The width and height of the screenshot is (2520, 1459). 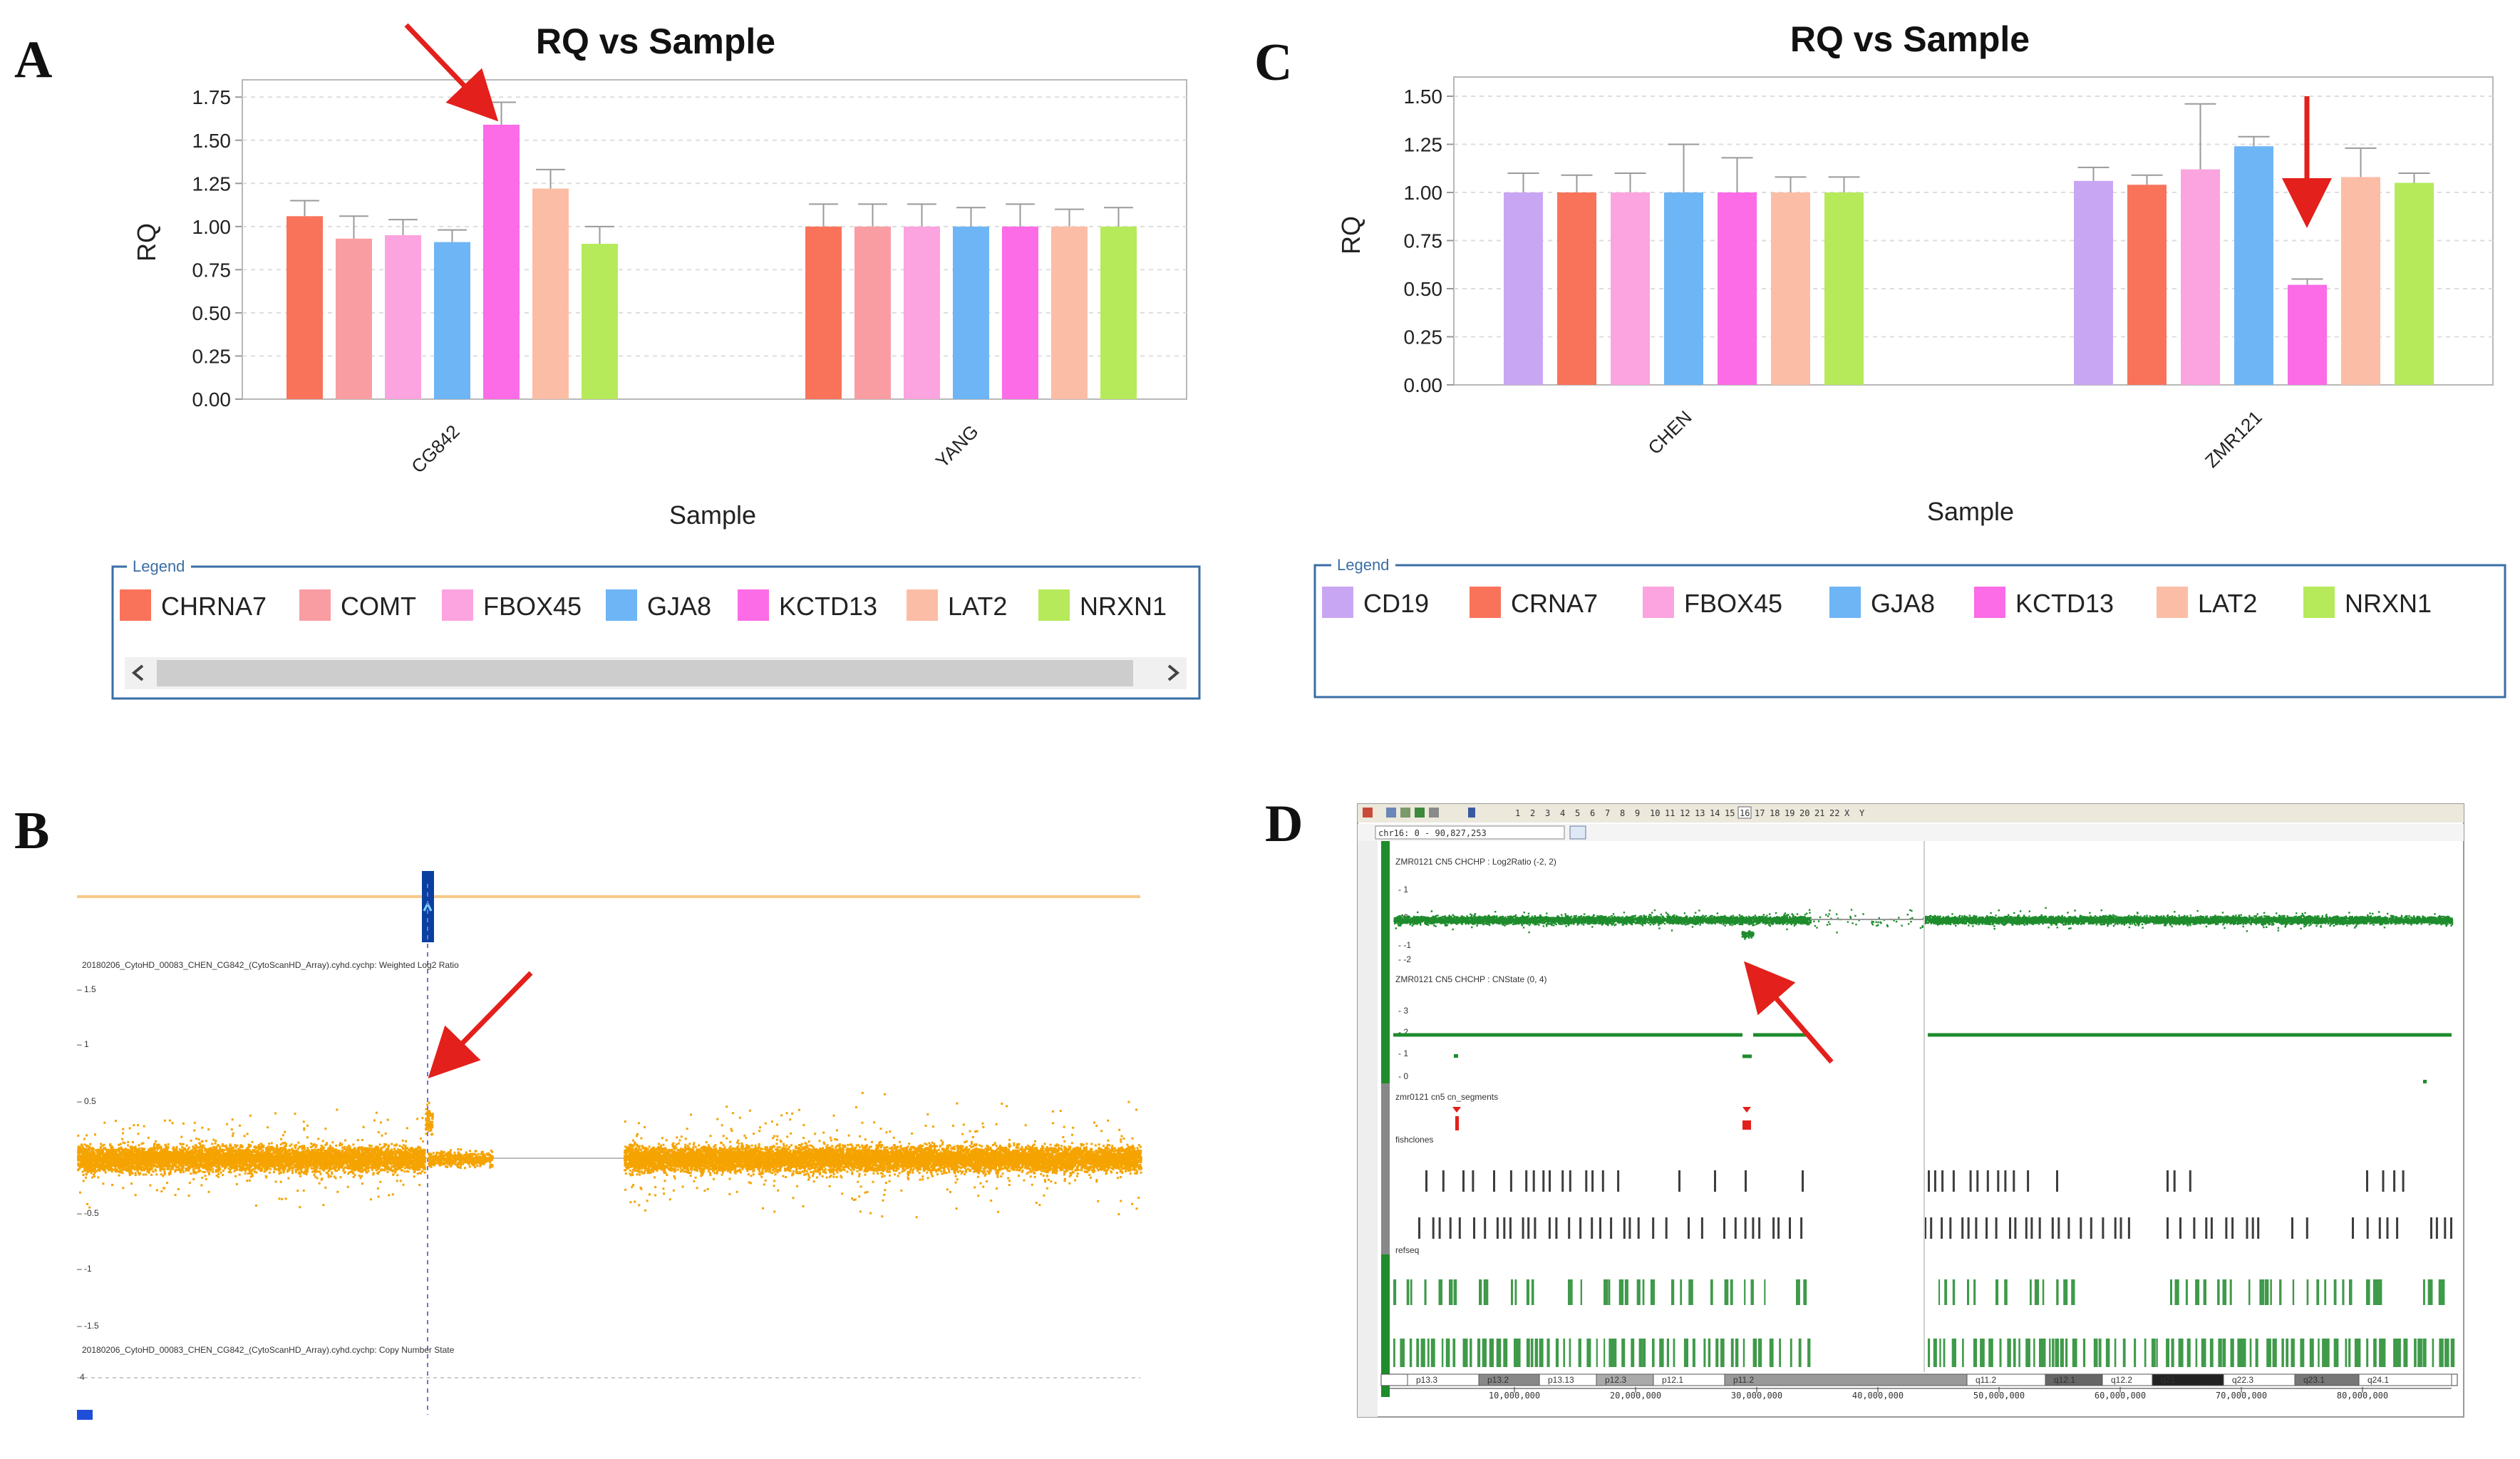 I want to click on panel-d-chrom-3: 3, so click(x=1547, y=813).